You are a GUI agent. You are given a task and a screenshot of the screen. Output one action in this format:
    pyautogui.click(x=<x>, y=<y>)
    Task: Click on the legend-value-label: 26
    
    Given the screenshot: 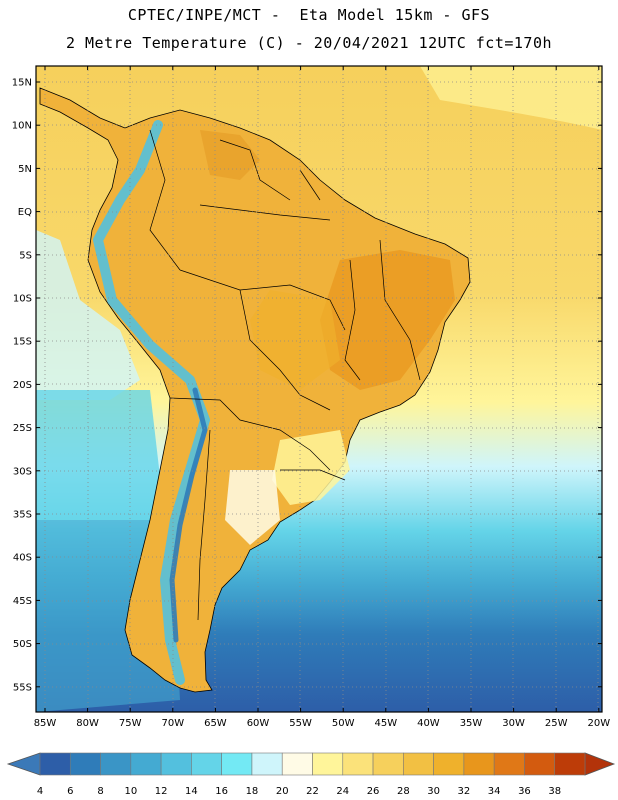 What is the action you would take?
    pyautogui.click(x=373, y=791)
    